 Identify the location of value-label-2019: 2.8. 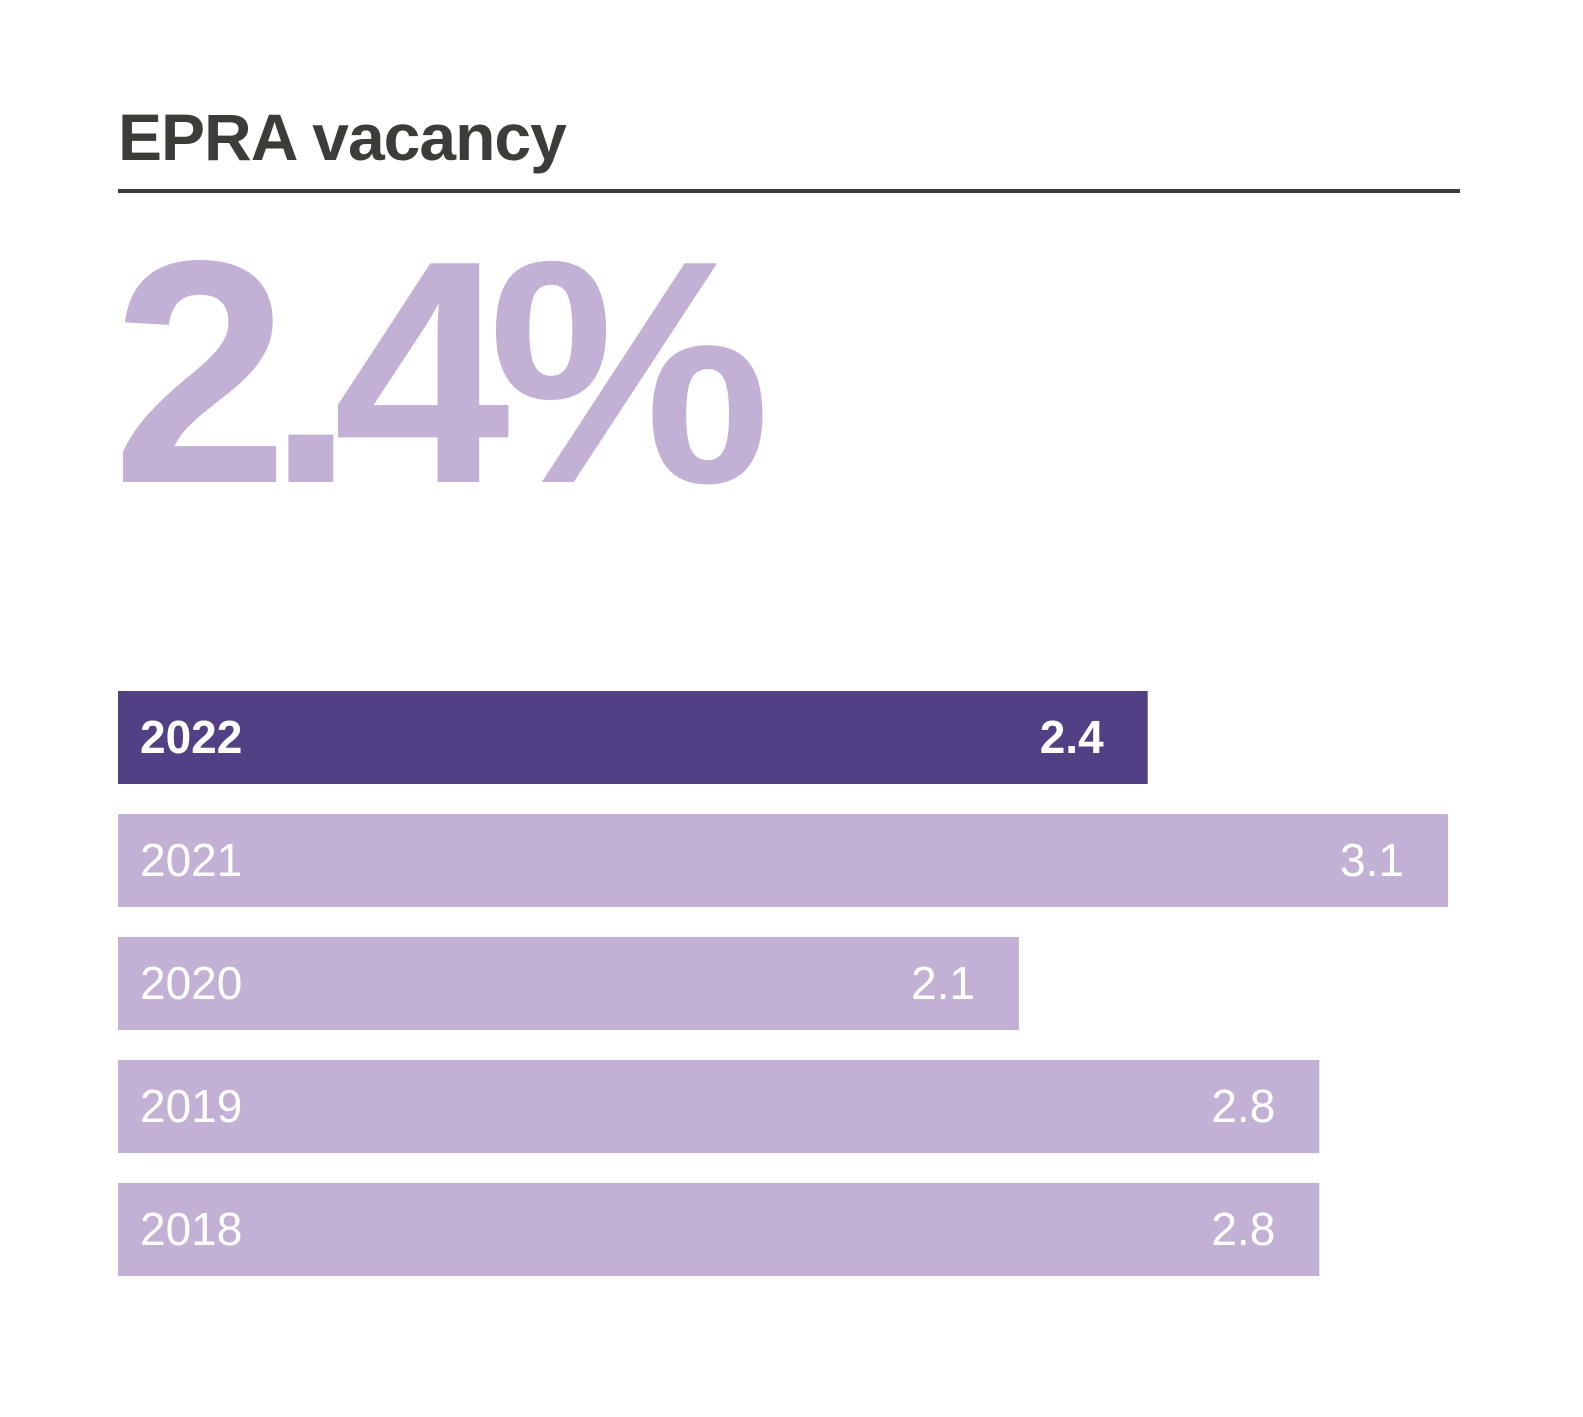
(1243, 1106).